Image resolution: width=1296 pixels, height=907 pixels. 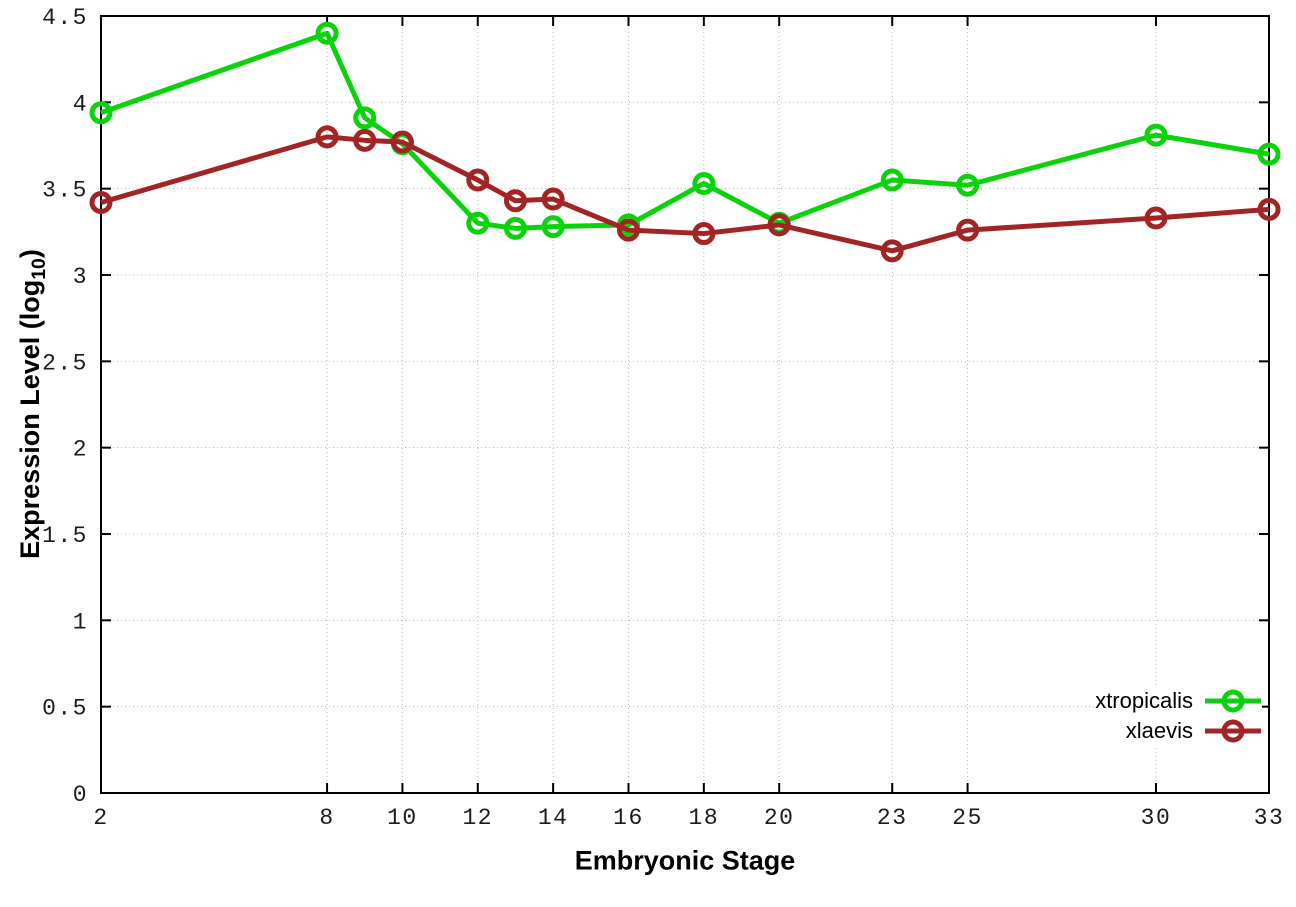 What do you see at coordinates (326, 818) in the screenshot?
I see `x-tick-label-8: 8` at bounding box center [326, 818].